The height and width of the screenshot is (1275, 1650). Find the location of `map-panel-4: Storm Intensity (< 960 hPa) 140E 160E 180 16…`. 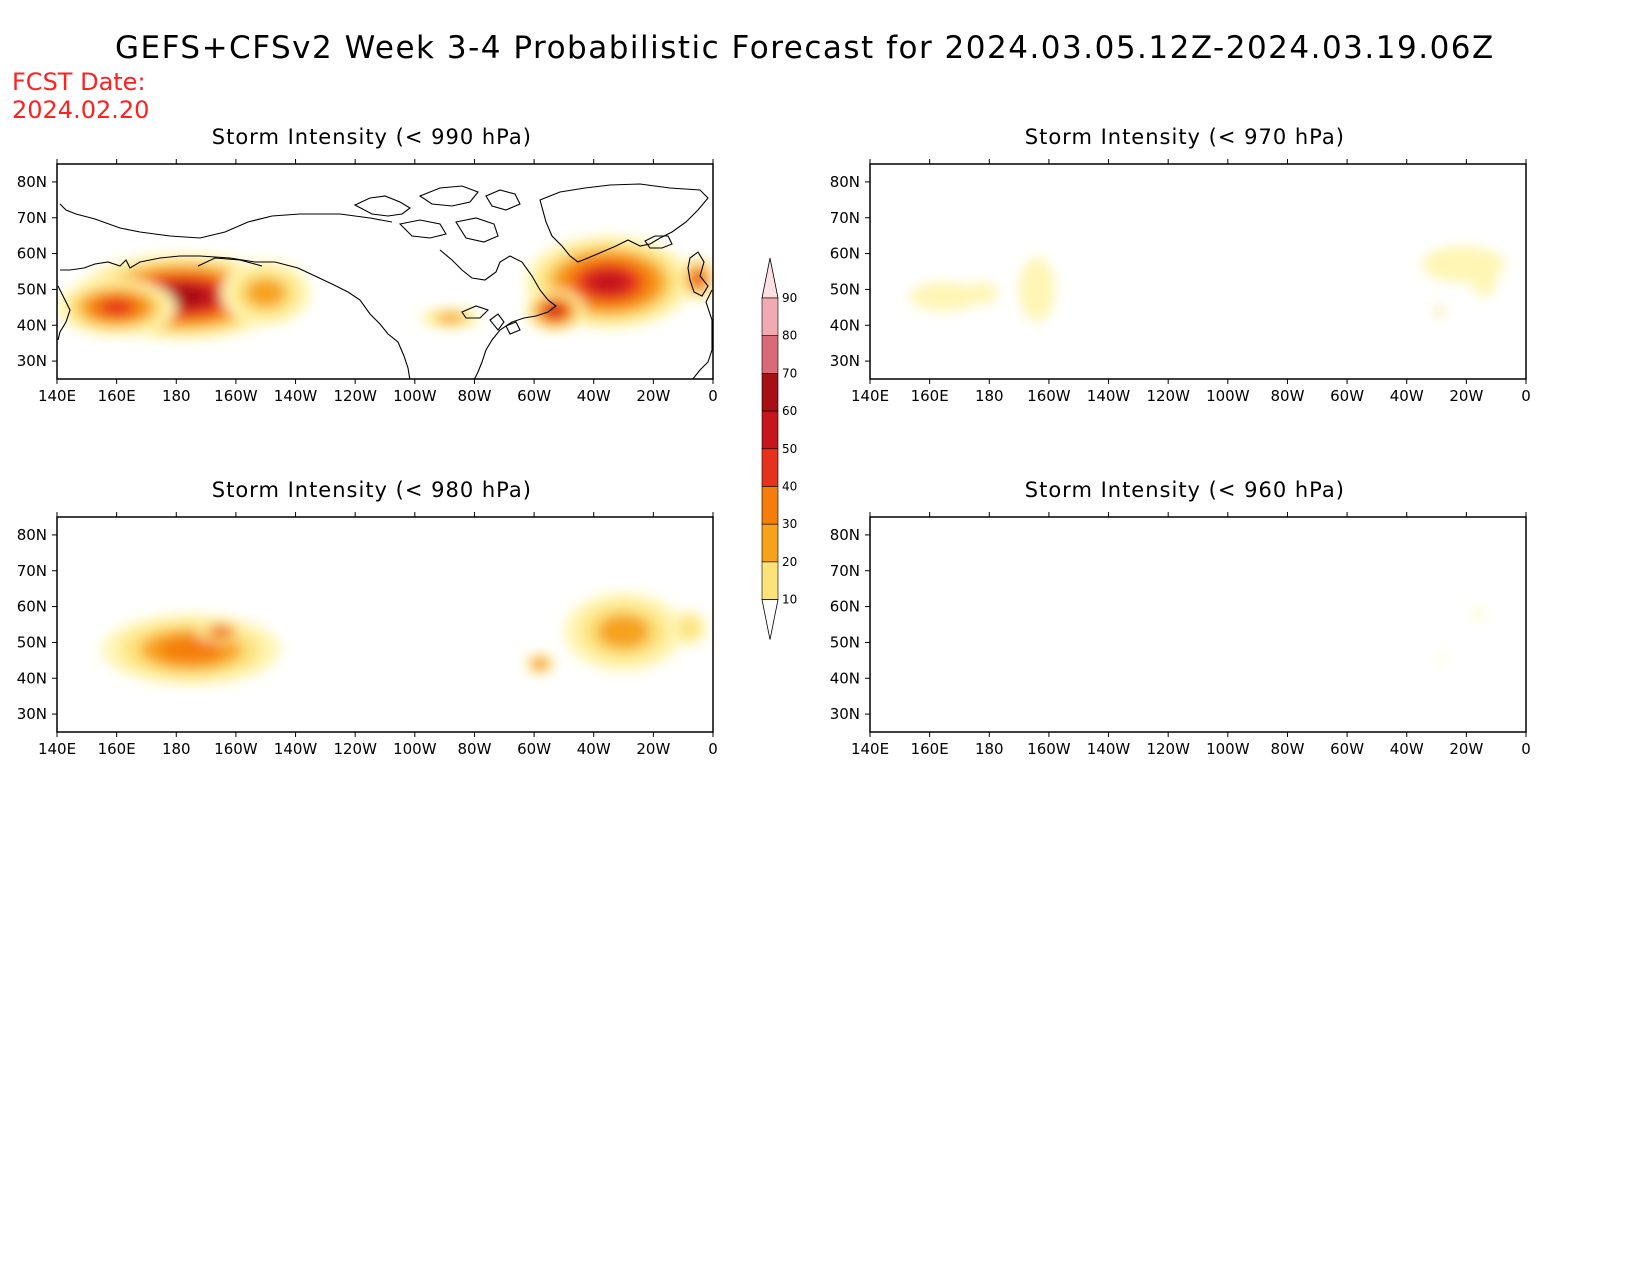

map-panel-4: Storm Intensity (< 960 hPa) 140E 160E 180 16… is located at coordinates (1180, 618).